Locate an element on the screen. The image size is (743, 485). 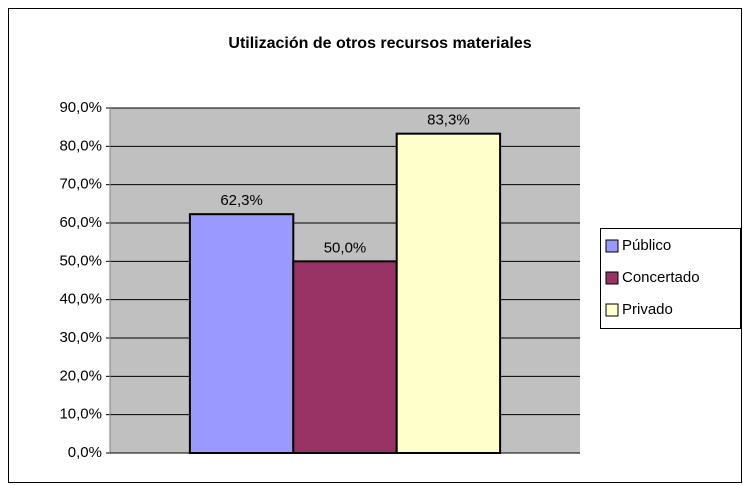
y-tick-label: 30,0% is located at coordinates (80, 337).